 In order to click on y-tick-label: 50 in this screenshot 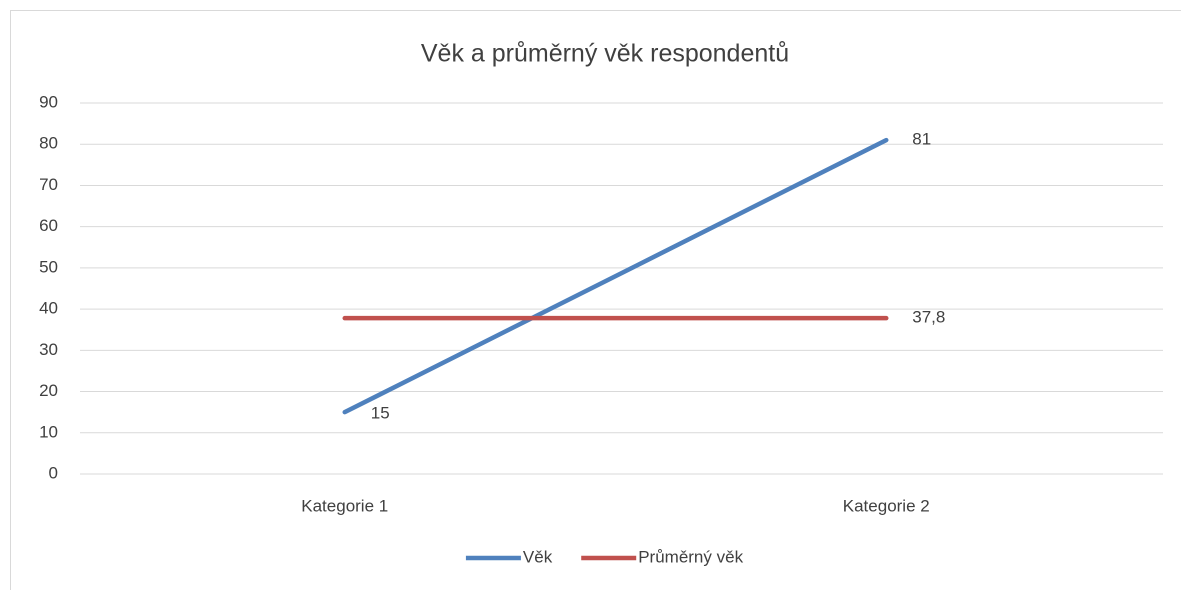, I will do `click(48, 266)`.